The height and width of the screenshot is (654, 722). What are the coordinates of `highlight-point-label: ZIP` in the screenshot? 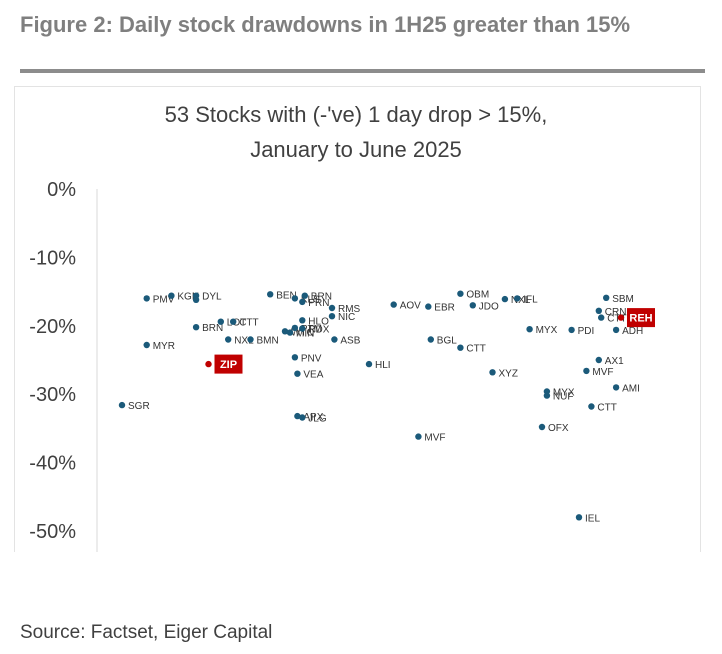 It's located at (228, 365).